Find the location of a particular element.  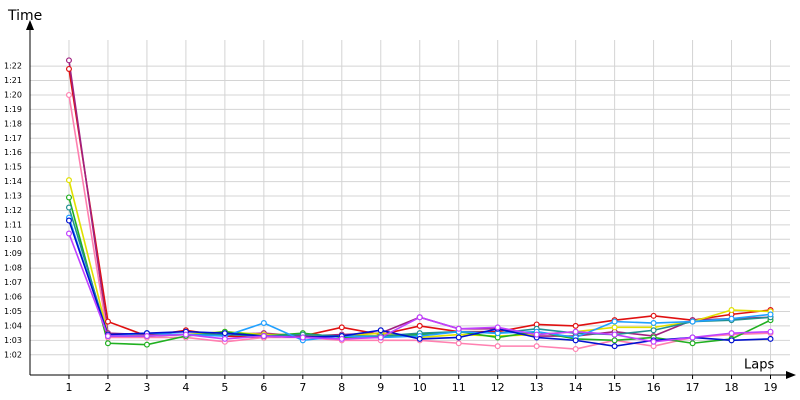

y-tick-label: 1:11 is located at coordinates (13, 224).